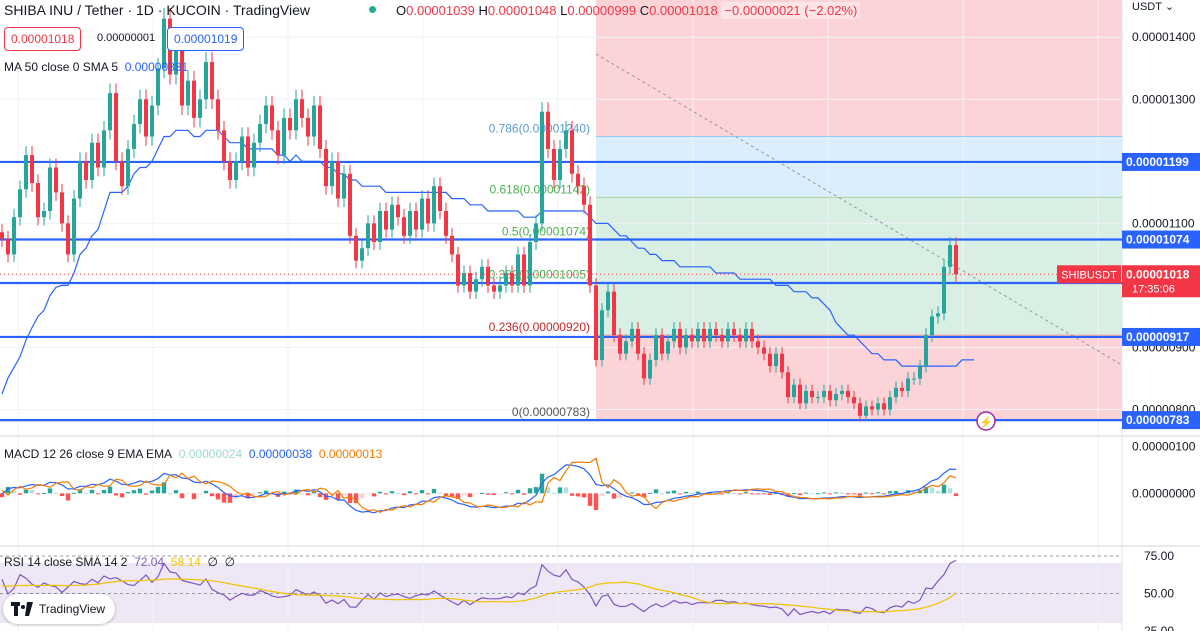 The image size is (1200, 631). What do you see at coordinates (206, 39) in the screenshot?
I see `buy-price-button: 0.00001019` at bounding box center [206, 39].